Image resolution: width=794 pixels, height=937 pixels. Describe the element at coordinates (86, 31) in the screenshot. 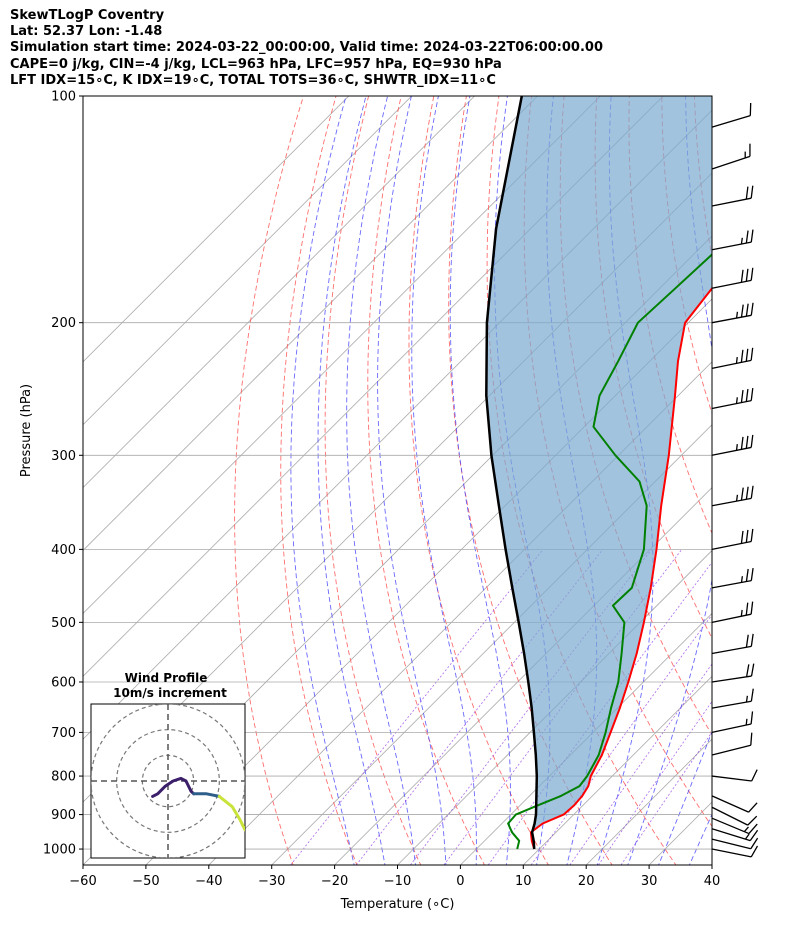

I see `location-line: Lat: 52.37 Lon: -1.48` at that location.